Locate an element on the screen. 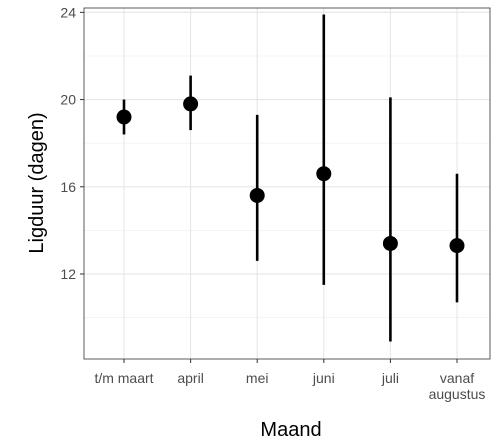 Image resolution: width=499 pixels, height=441 pixels. x-tick-label: april is located at coordinates (190, 378).